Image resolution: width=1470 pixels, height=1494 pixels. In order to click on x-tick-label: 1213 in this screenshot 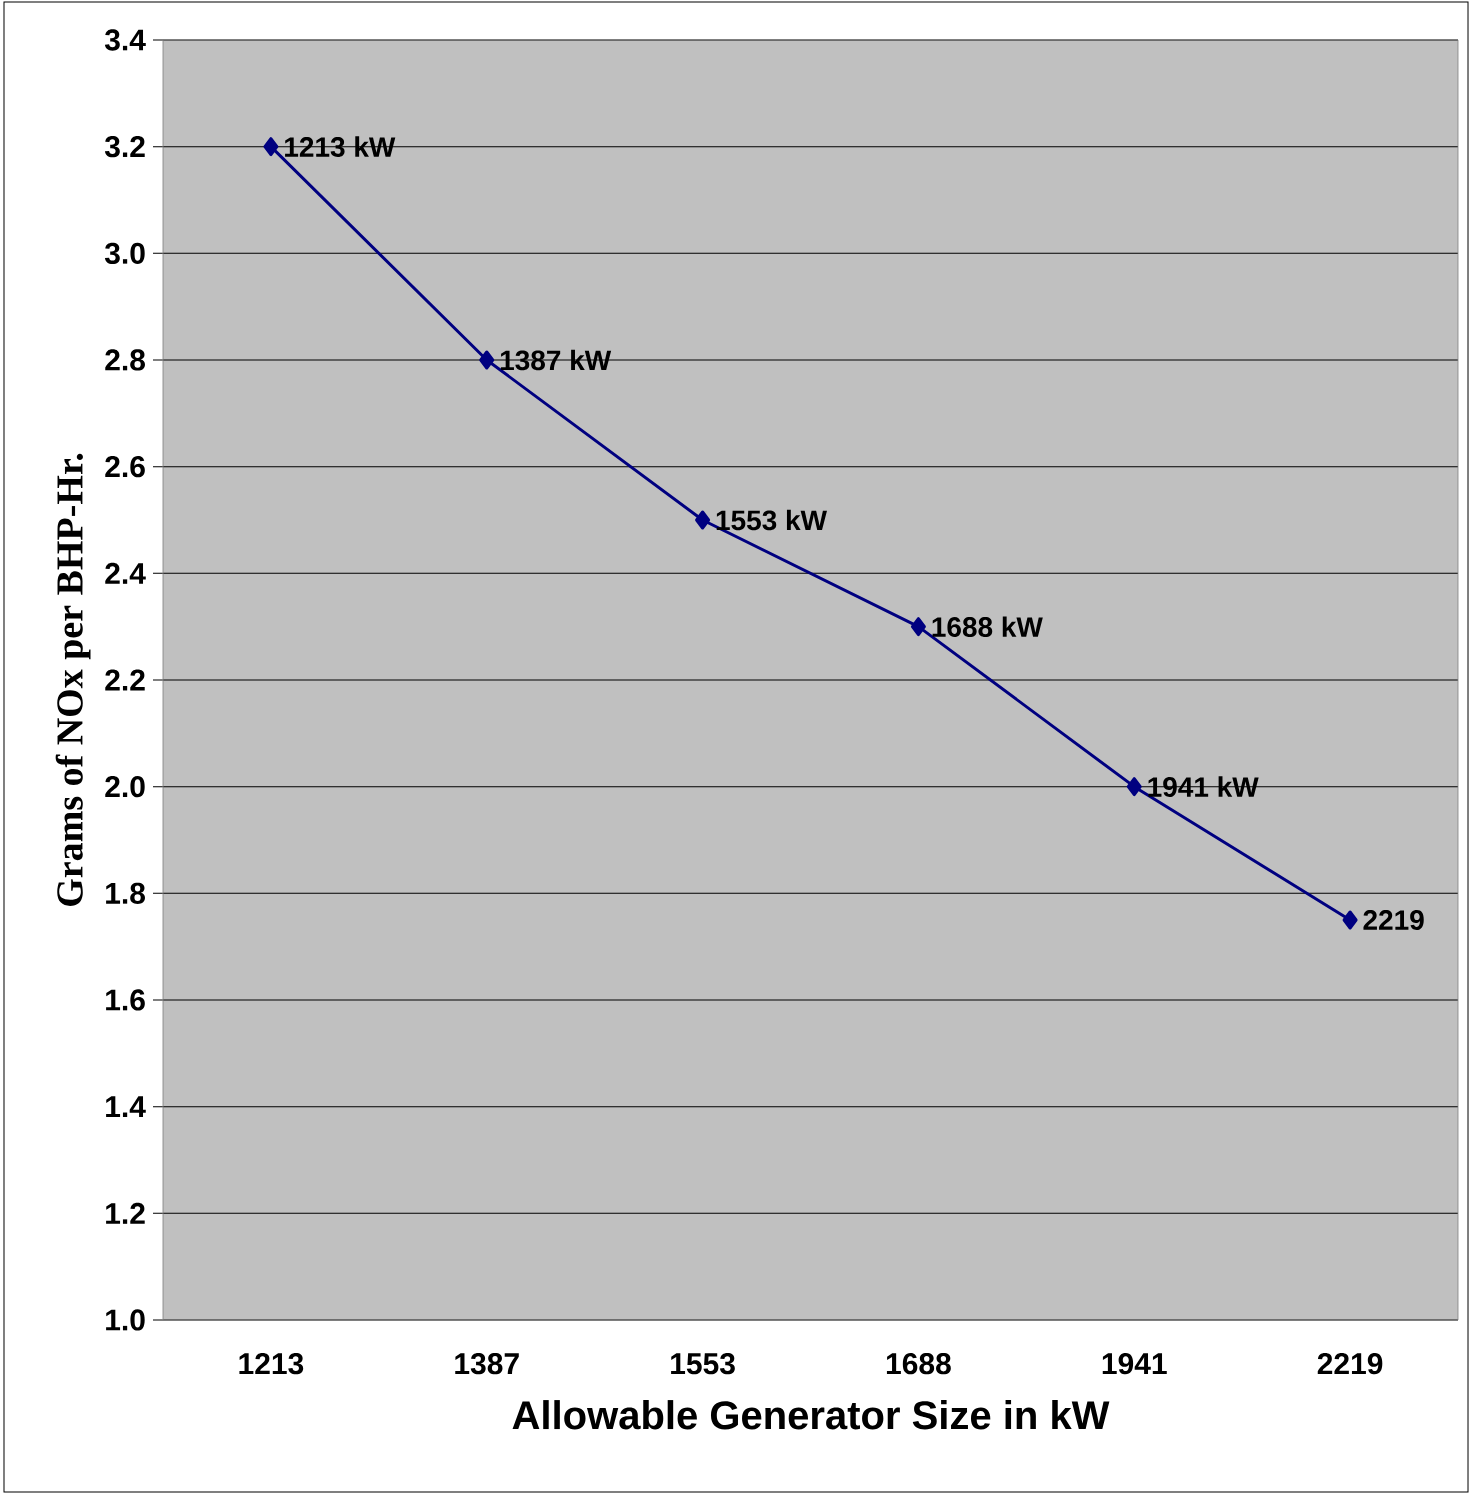, I will do `click(271, 1364)`.